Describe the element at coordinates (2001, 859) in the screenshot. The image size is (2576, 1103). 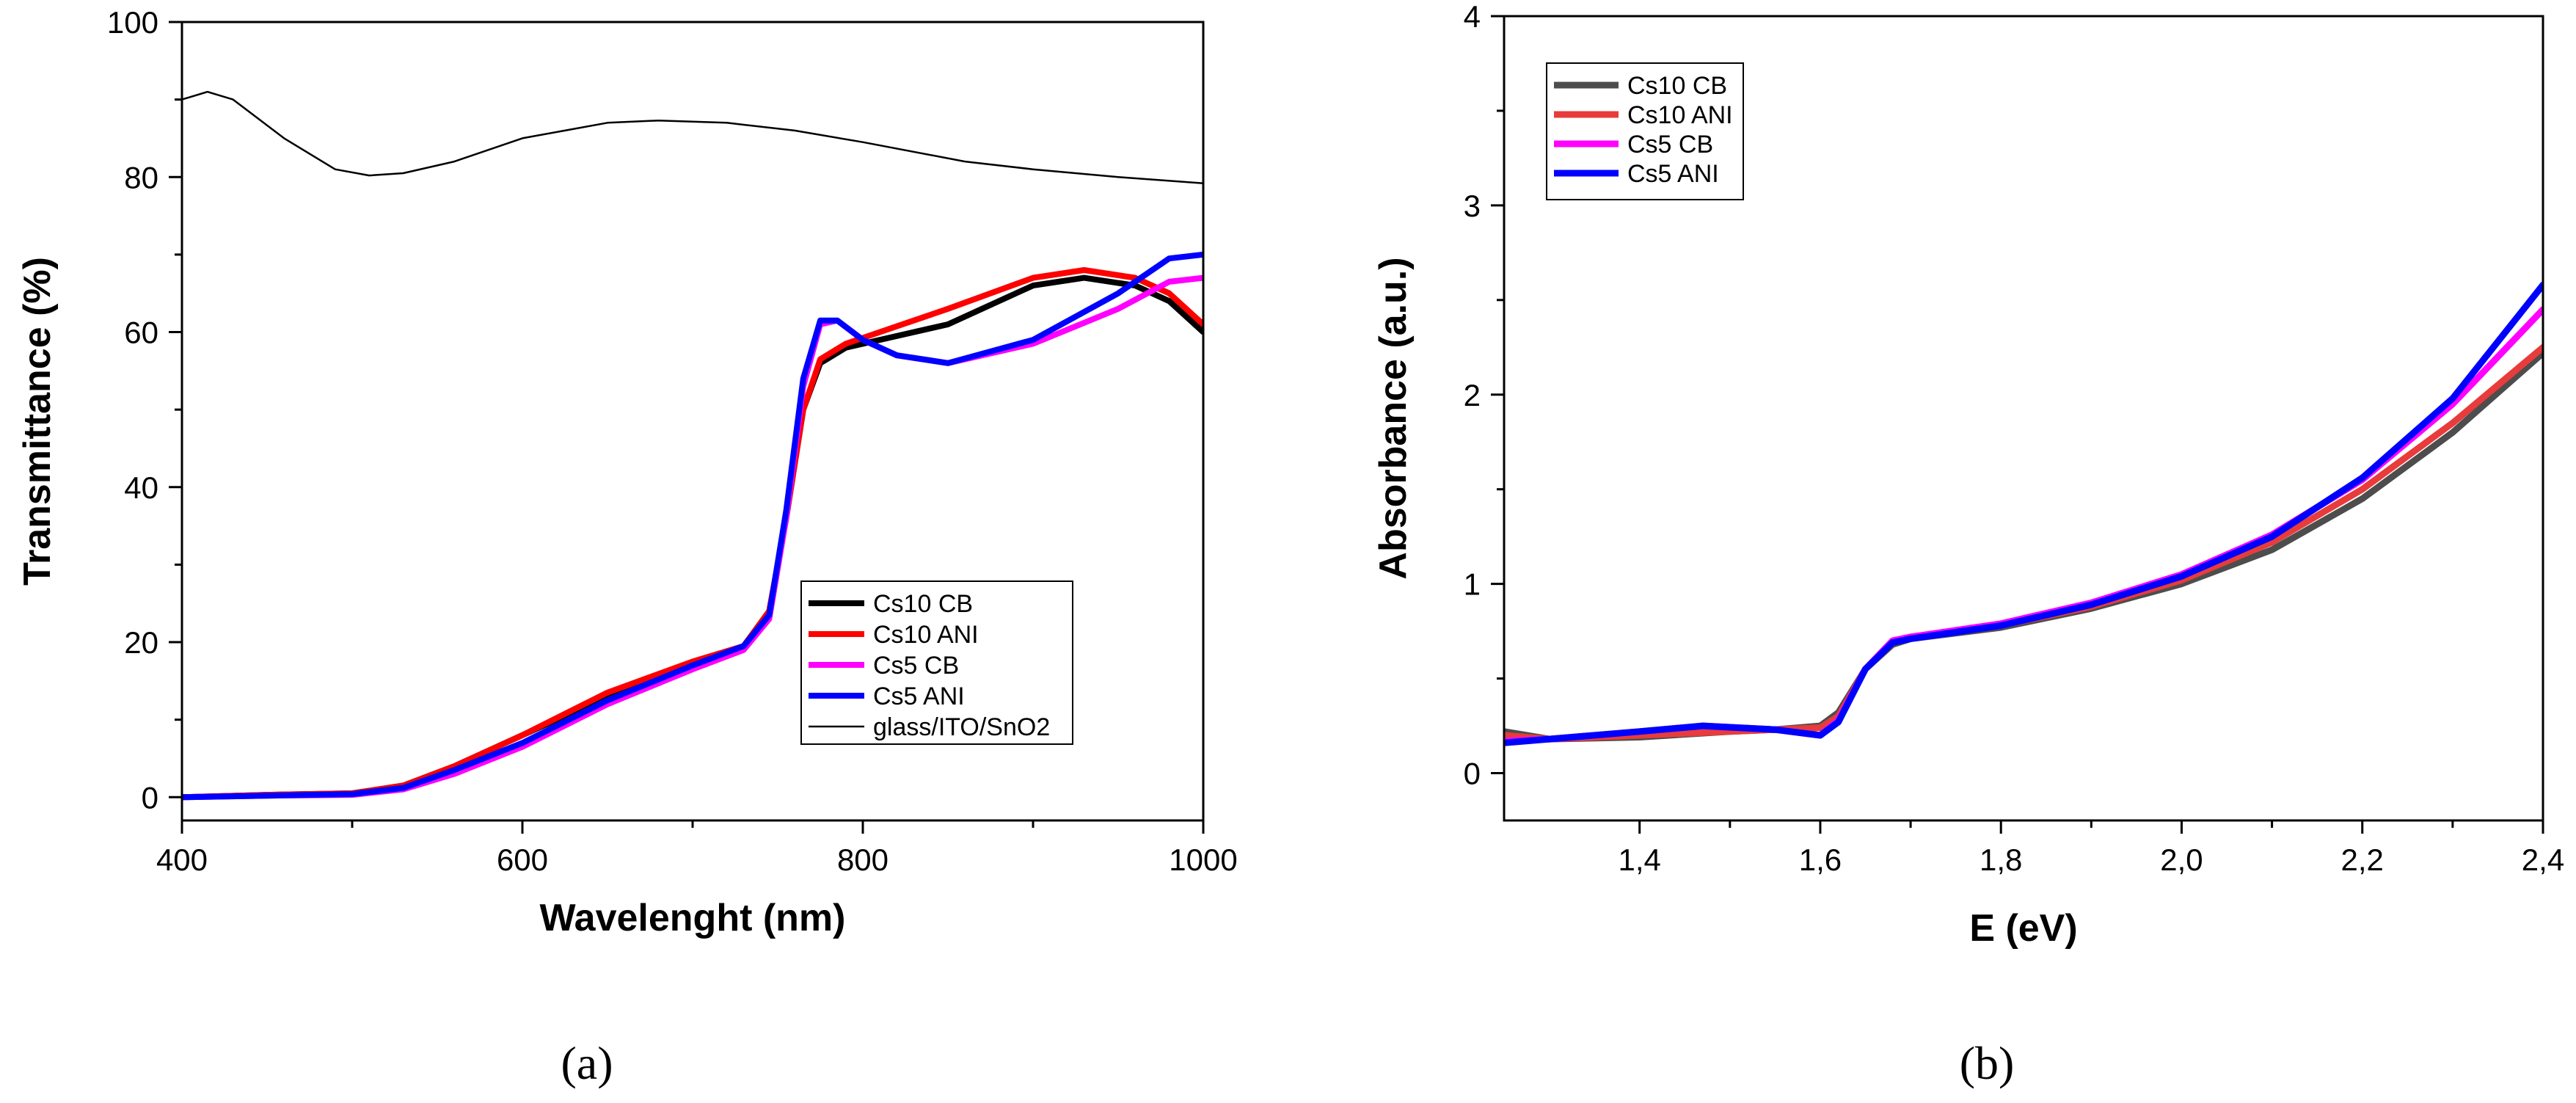
I see `x-tick-label: 1,8` at that location.